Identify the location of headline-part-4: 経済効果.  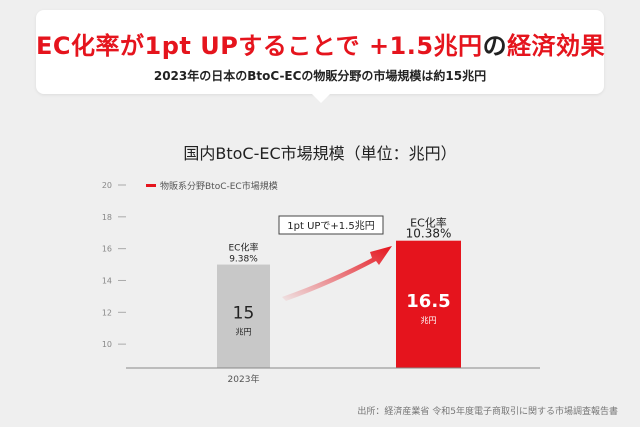
(556, 46).